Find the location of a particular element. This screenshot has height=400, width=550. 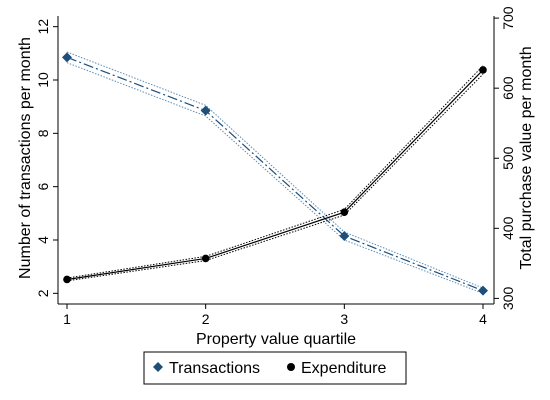

x-tick-label: 3 is located at coordinates (344, 319).